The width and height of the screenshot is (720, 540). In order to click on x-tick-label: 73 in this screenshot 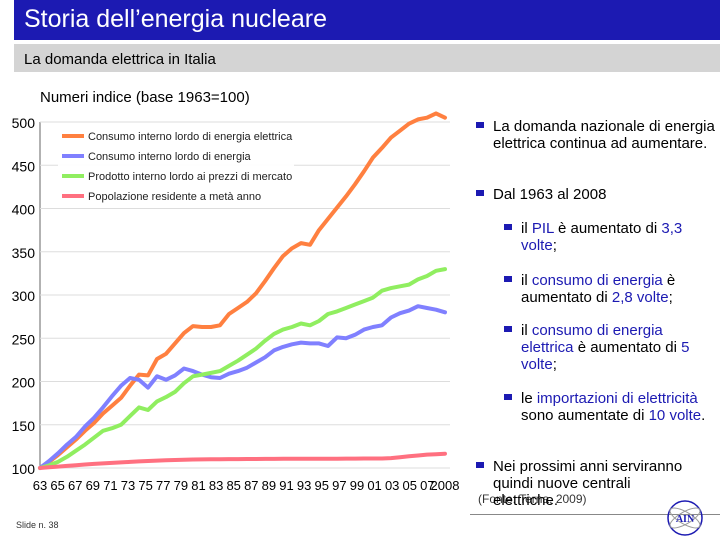, I will do `click(128, 485)`.